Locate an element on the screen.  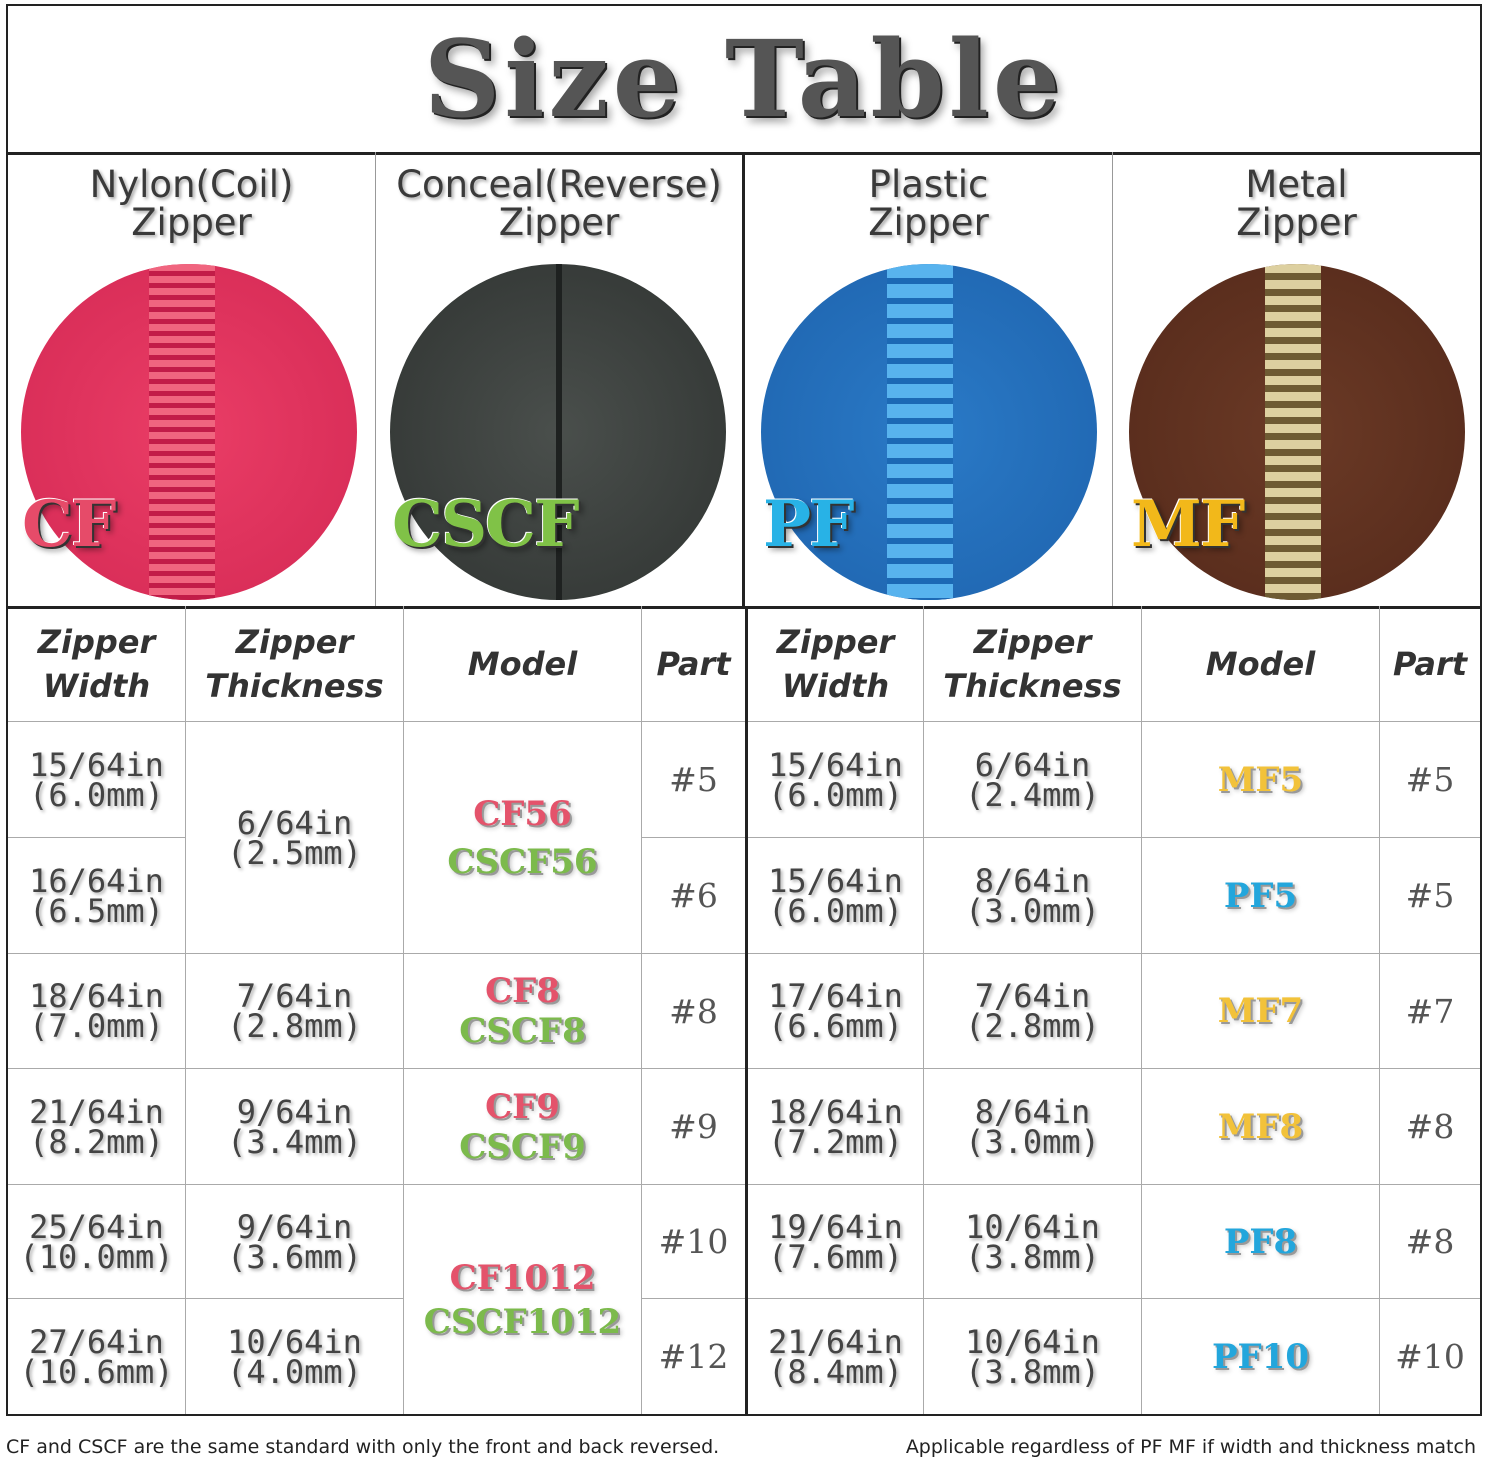
right-width-cell: 17/64in (6.6mm) is located at coordinates (836, 1011).